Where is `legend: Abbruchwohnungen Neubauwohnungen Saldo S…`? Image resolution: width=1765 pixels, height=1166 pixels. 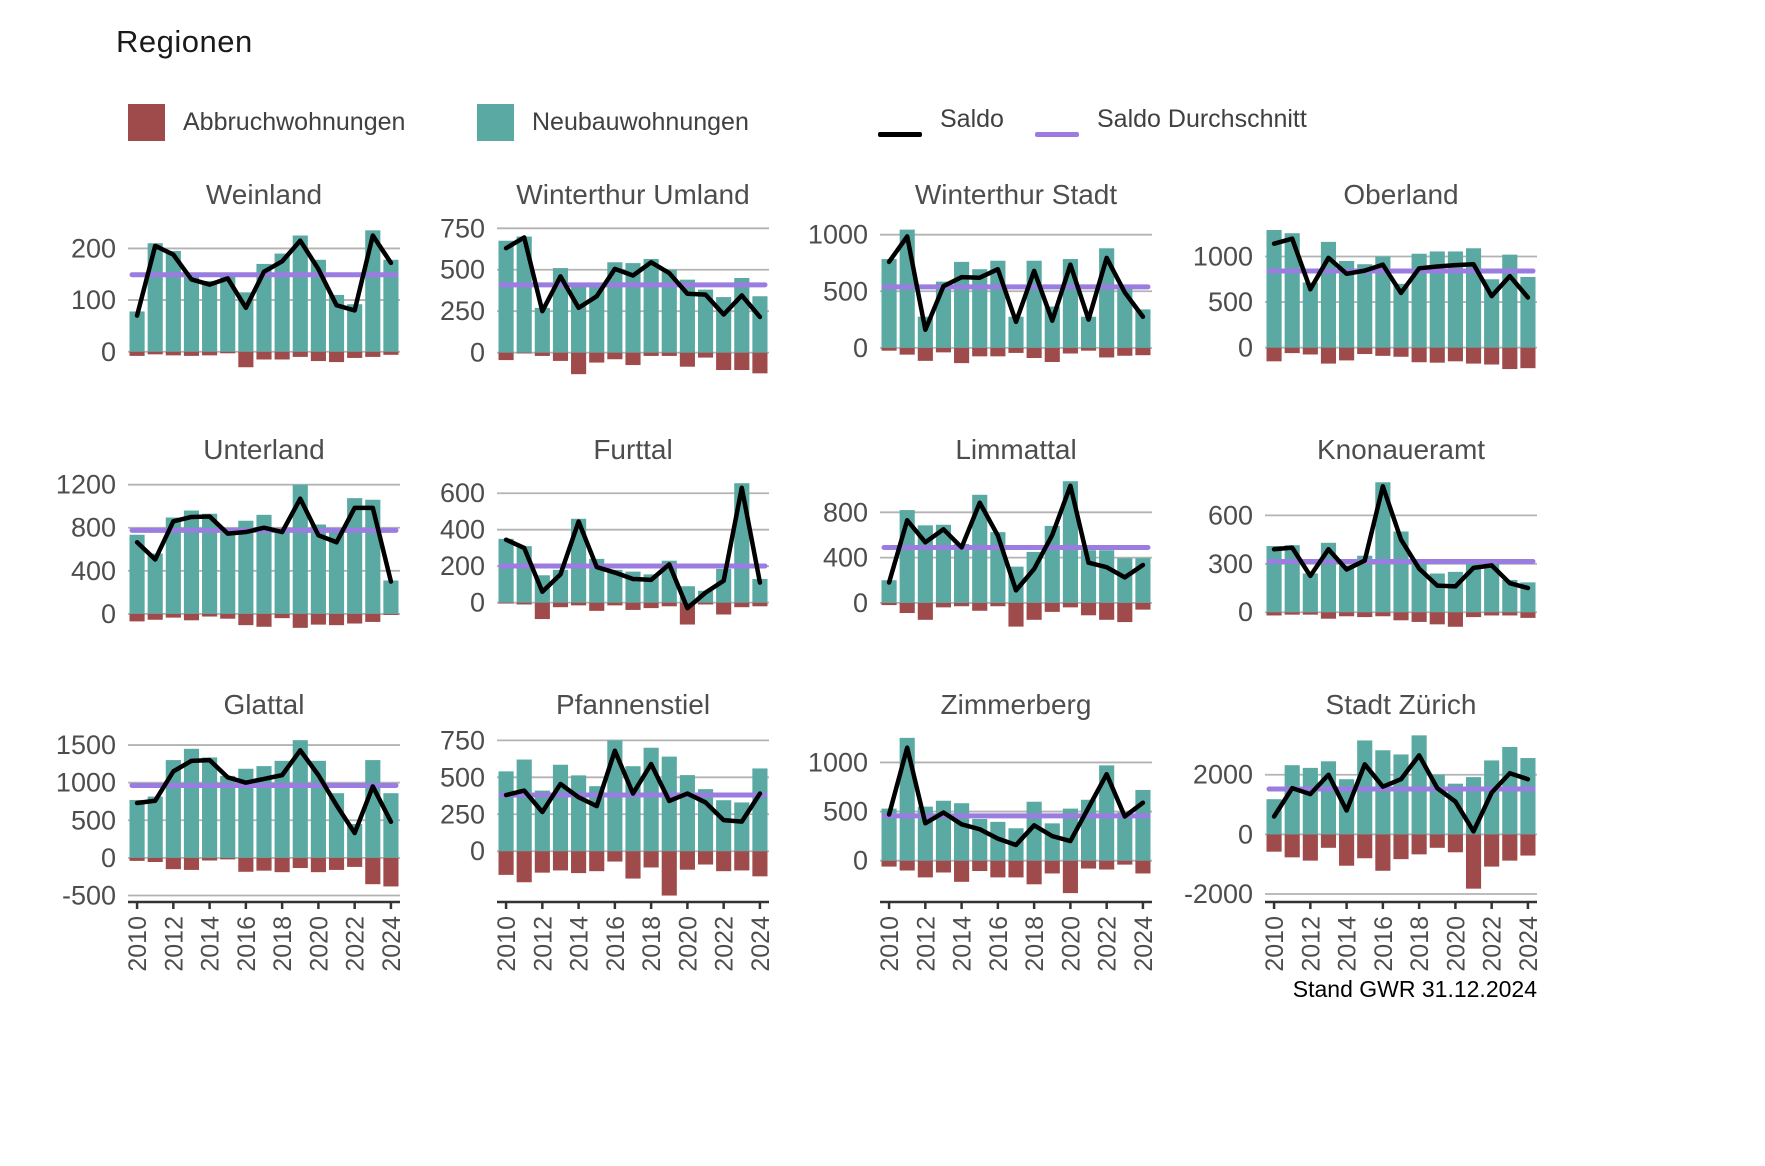
legend: Abbruchwohnungen Neubauwohnungen Saldo S… is located at coordinates (882, 126).